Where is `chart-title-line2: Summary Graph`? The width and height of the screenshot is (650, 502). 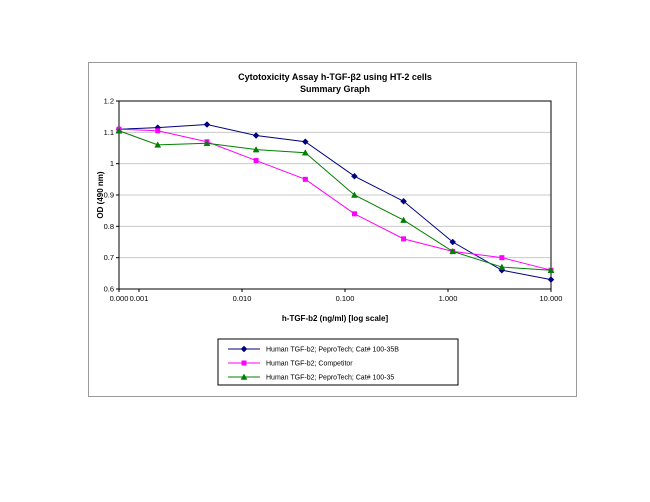 chart-title-line2: Summary Graph is located at coordinates (335, 89).